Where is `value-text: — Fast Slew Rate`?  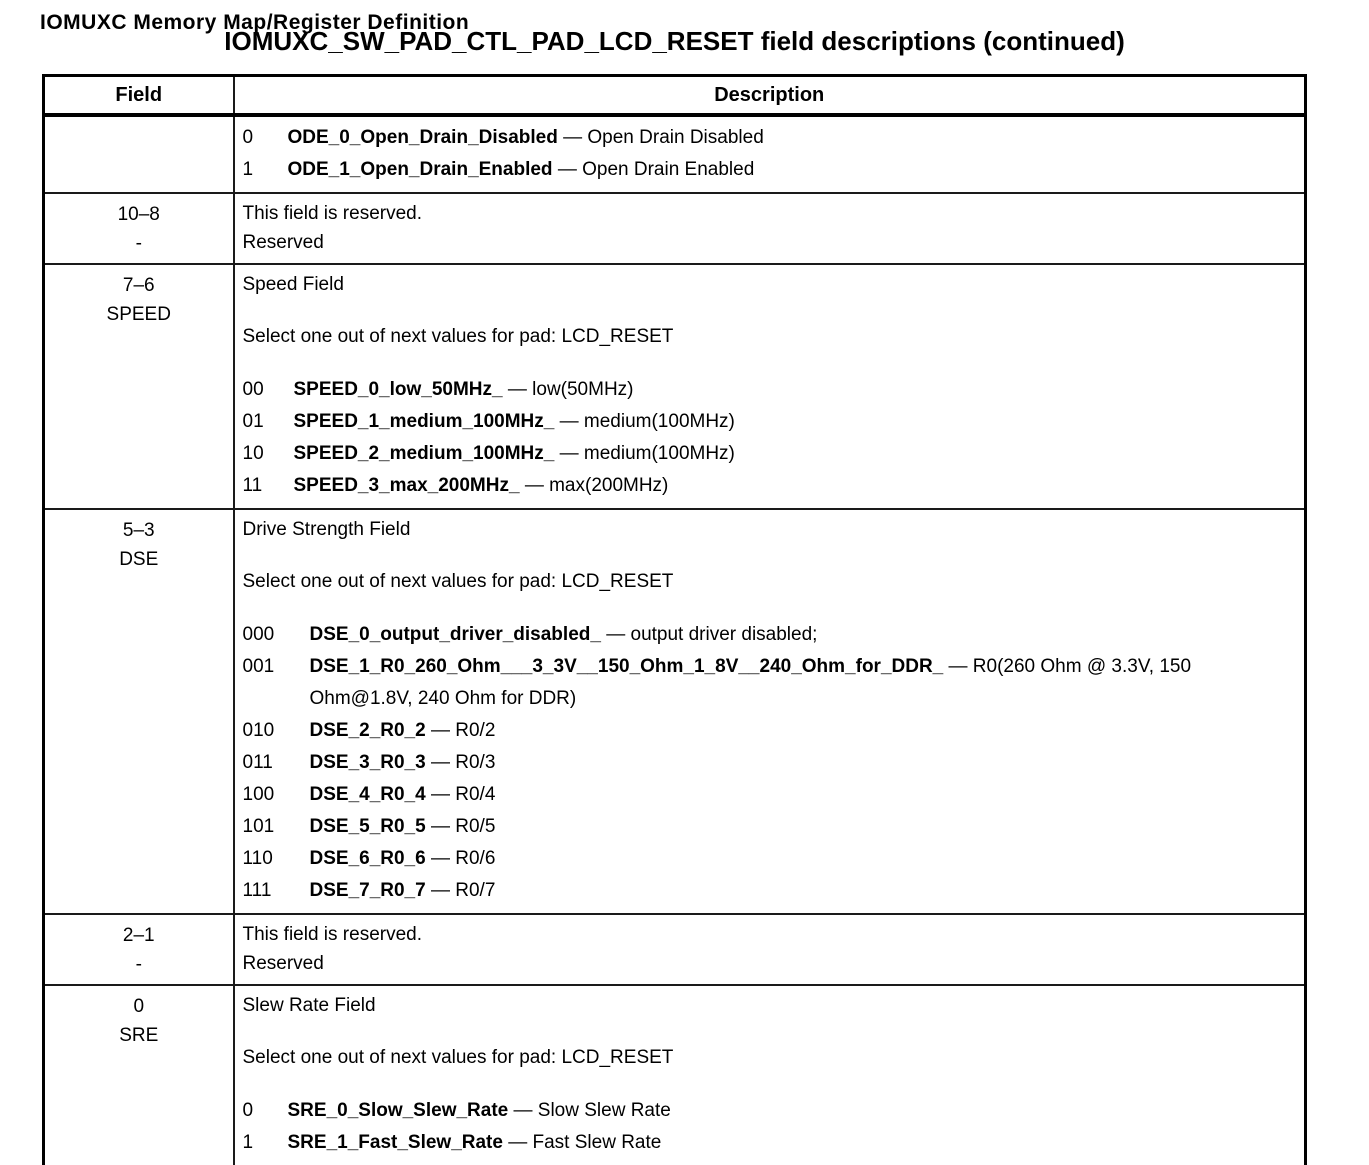
value-text: — Fast Slew Rate is located at coordinates (585, 1142).